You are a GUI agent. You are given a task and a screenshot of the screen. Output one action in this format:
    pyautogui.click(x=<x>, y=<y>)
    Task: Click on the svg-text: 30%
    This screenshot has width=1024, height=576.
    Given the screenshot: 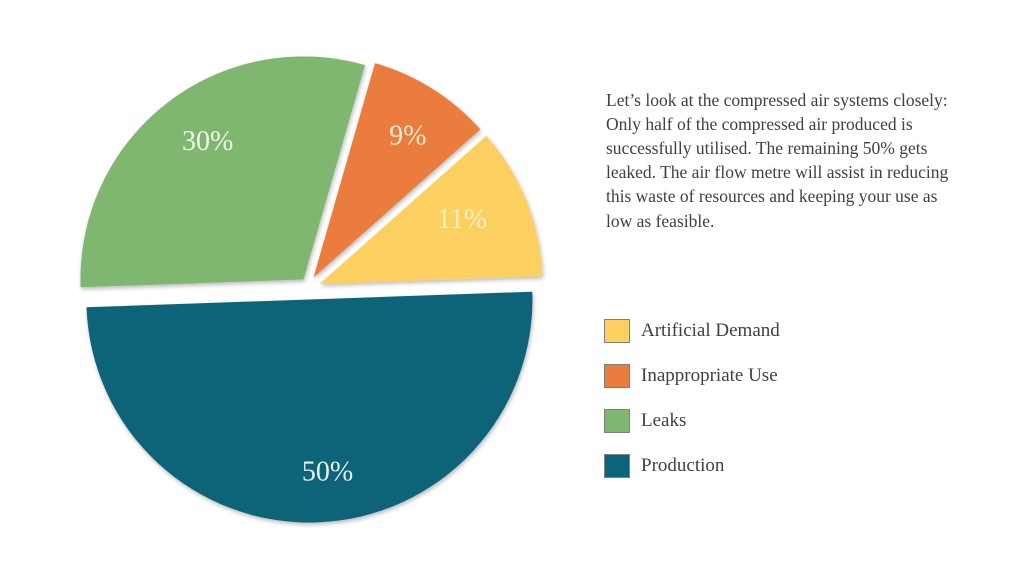 What is the action you would take?
    pyautogui.click(x=207, y=141)
    